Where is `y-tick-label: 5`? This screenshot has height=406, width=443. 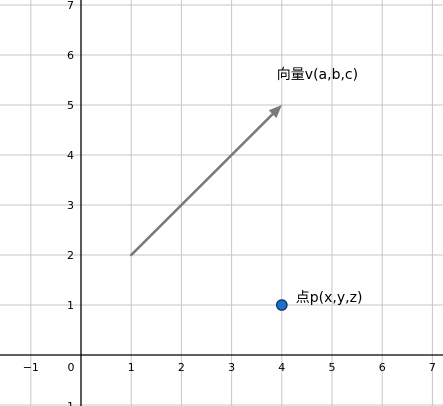 y-tick-label: 5 is located at coordinates (70, 105).